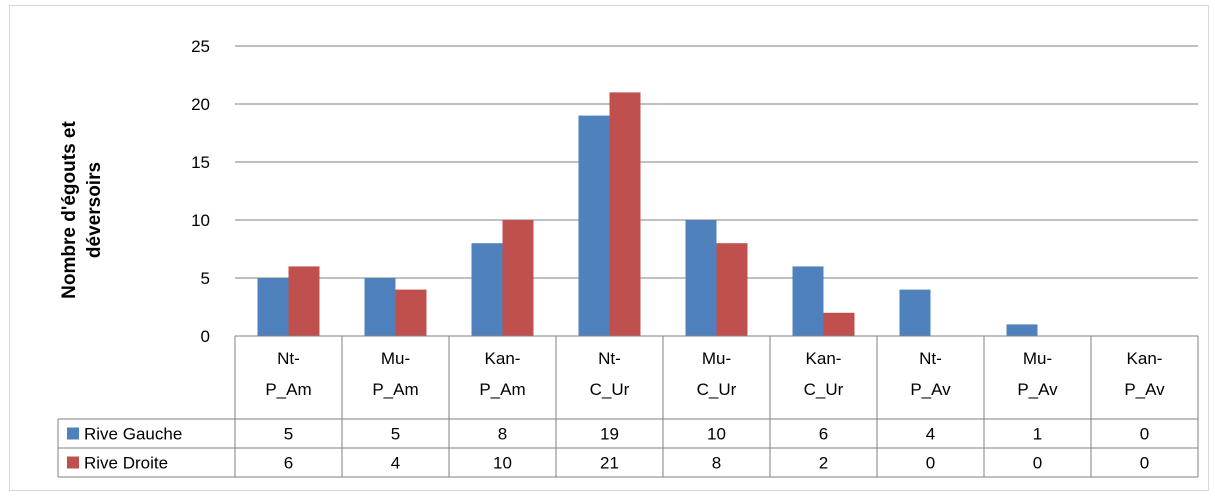 This screenshot has height=496, width=1215. Describe the element at coordinates (200, 220) in the screenshot. I see `y-tick-label: 10` at that location.